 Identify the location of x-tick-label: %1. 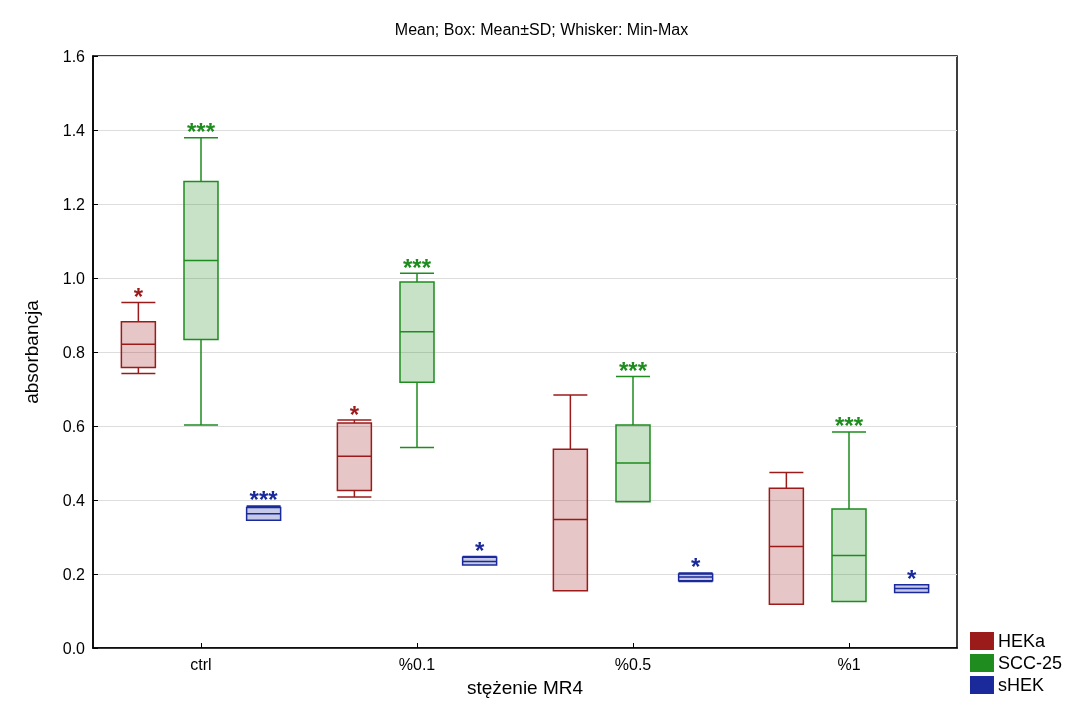
(849, 664).